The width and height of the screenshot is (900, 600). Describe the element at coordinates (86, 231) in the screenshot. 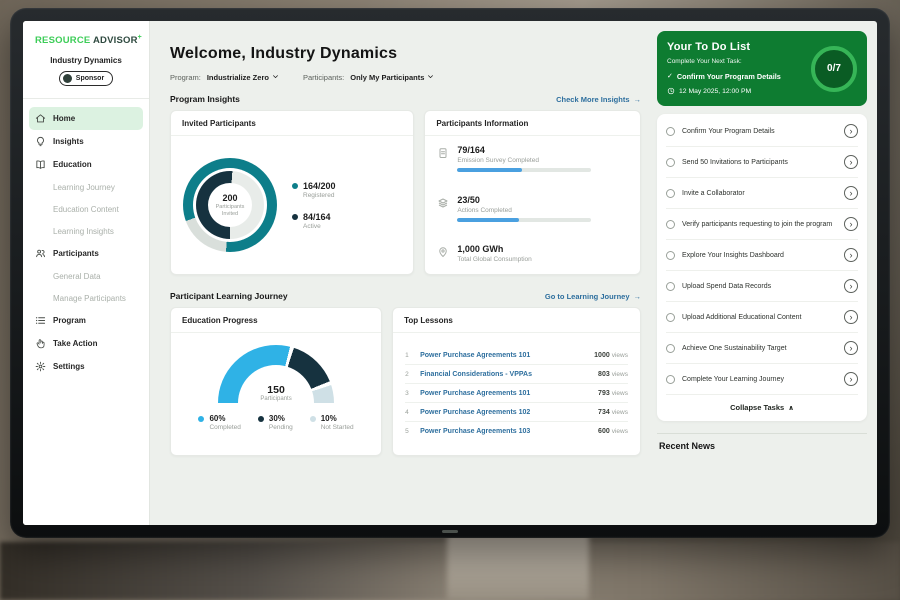

I see `sidebar-item-learning-insights: Learning Insights` at that location.